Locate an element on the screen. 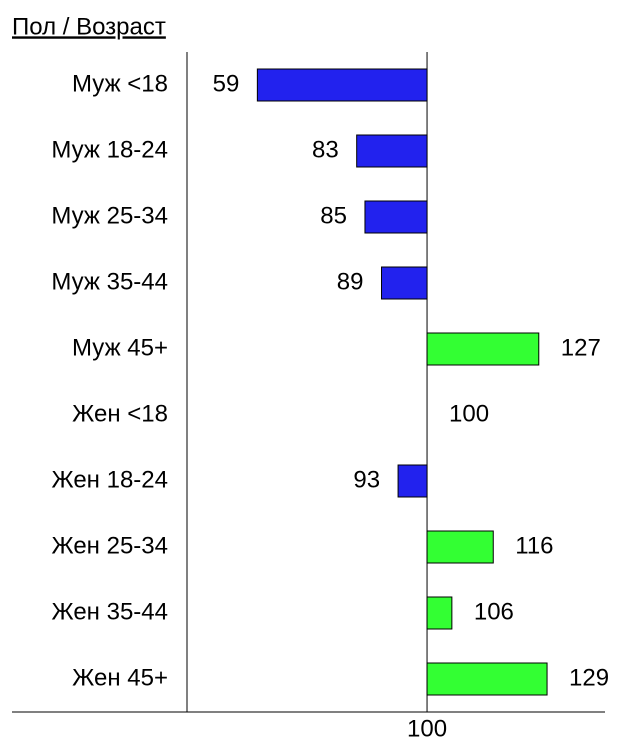  value-label: 106 is located at coordinates (494, 611).